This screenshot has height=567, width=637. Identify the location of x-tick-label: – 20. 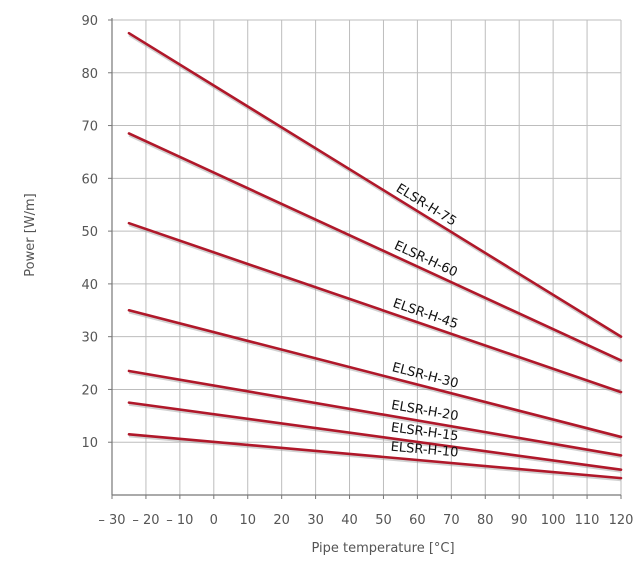
(145, 520).